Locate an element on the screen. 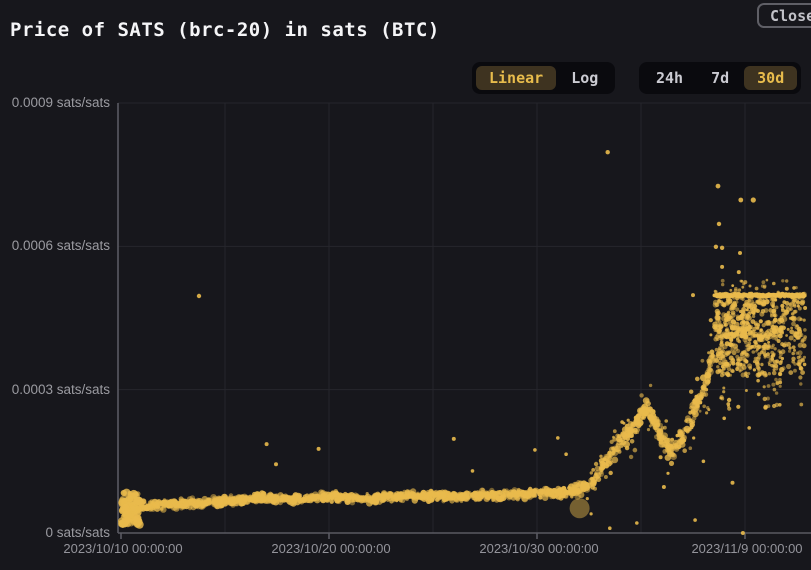  close-button: Close is located at coordinates (784, 15).